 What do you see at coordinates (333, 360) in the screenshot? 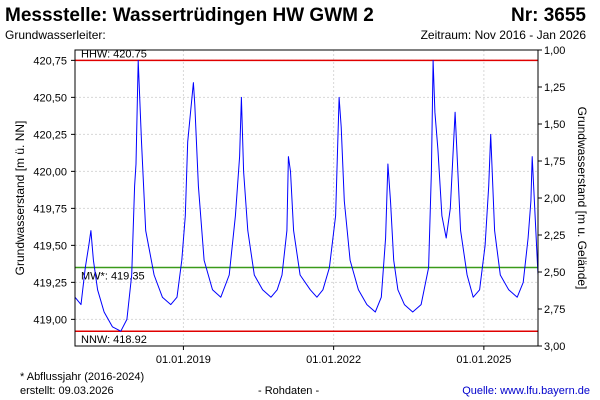
I see `x-tick-label: 01.01.2022` at bounding box center [333, 360].